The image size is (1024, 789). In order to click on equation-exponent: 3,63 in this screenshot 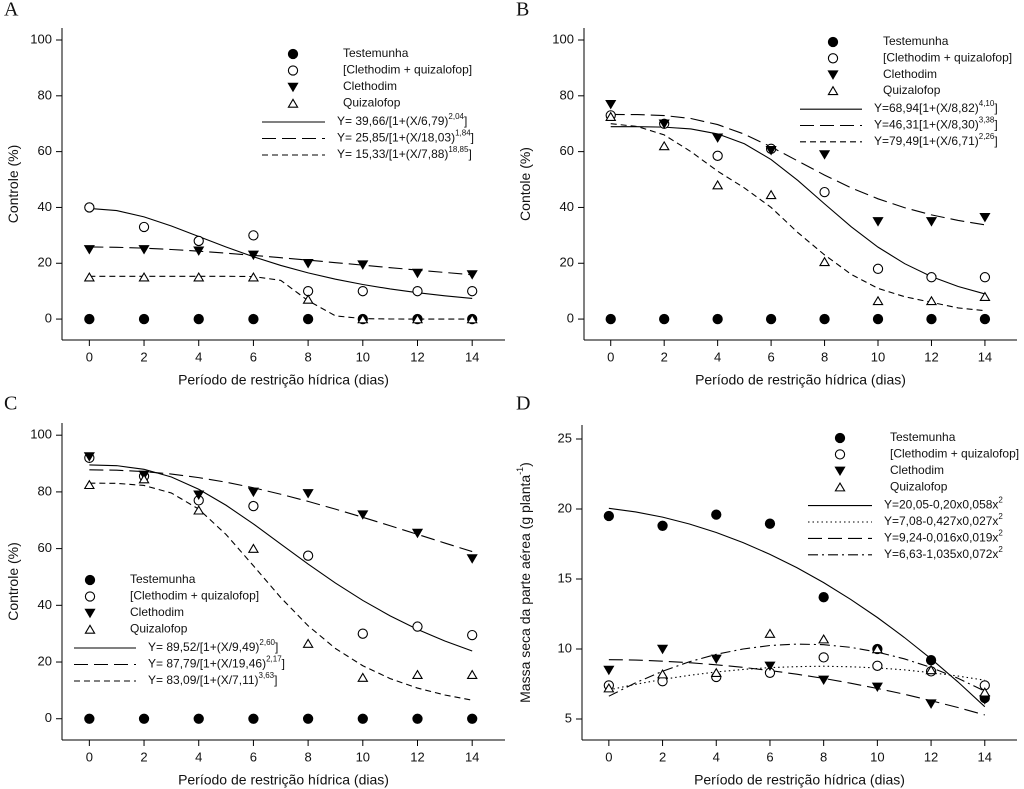, I will do `click(267, 675)`.